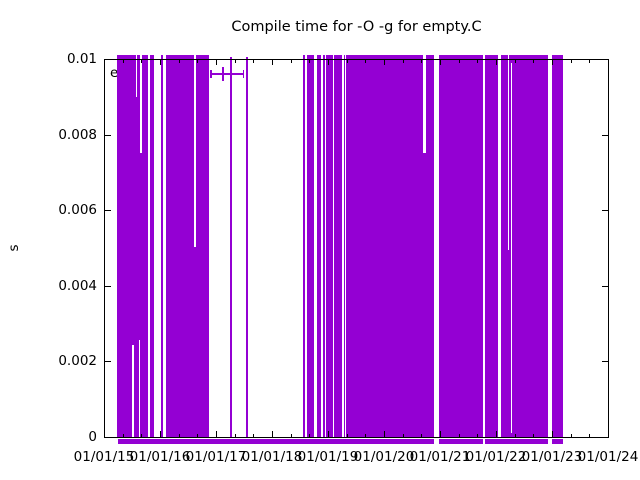  What do you see at coordinates (552, 457) in the screenshot?
I see `x-tick-label: 01/01/23` at bounding box center [552, 457].